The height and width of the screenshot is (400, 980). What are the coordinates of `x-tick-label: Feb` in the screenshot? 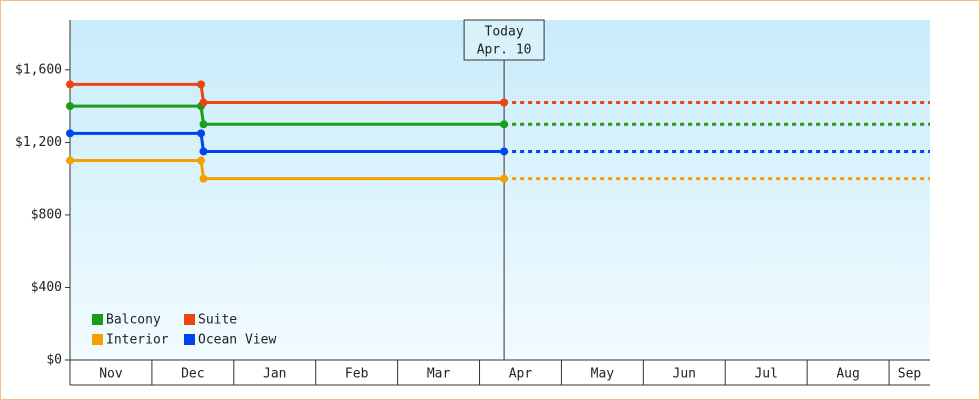 It's located at (357, 374).